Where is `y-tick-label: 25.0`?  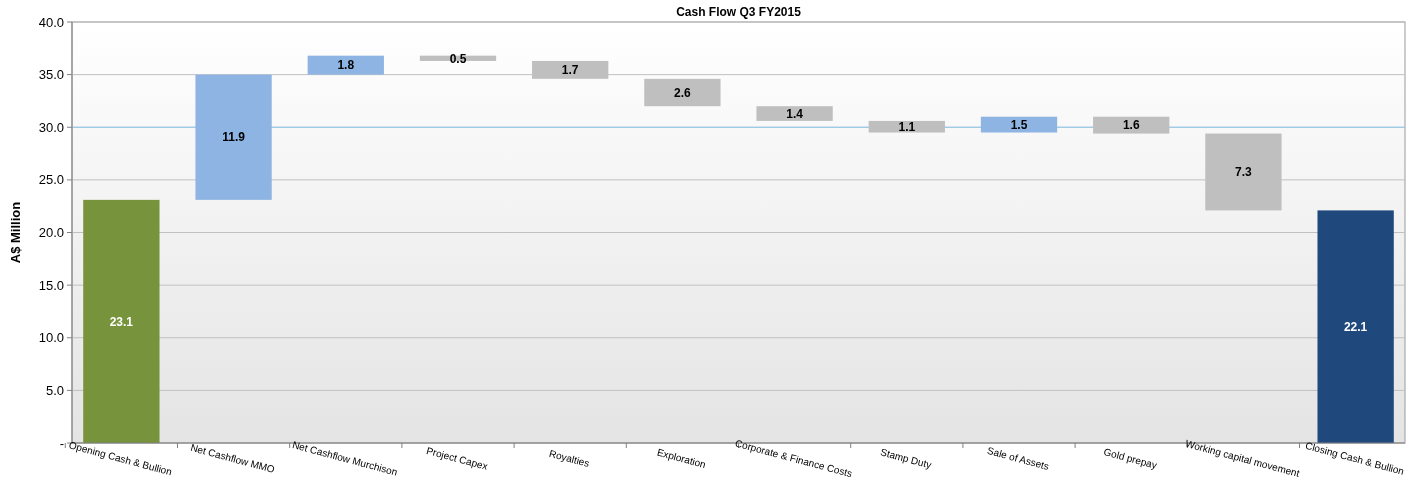 y-tick-label: 25.0 is located at coordinates (51, 180).